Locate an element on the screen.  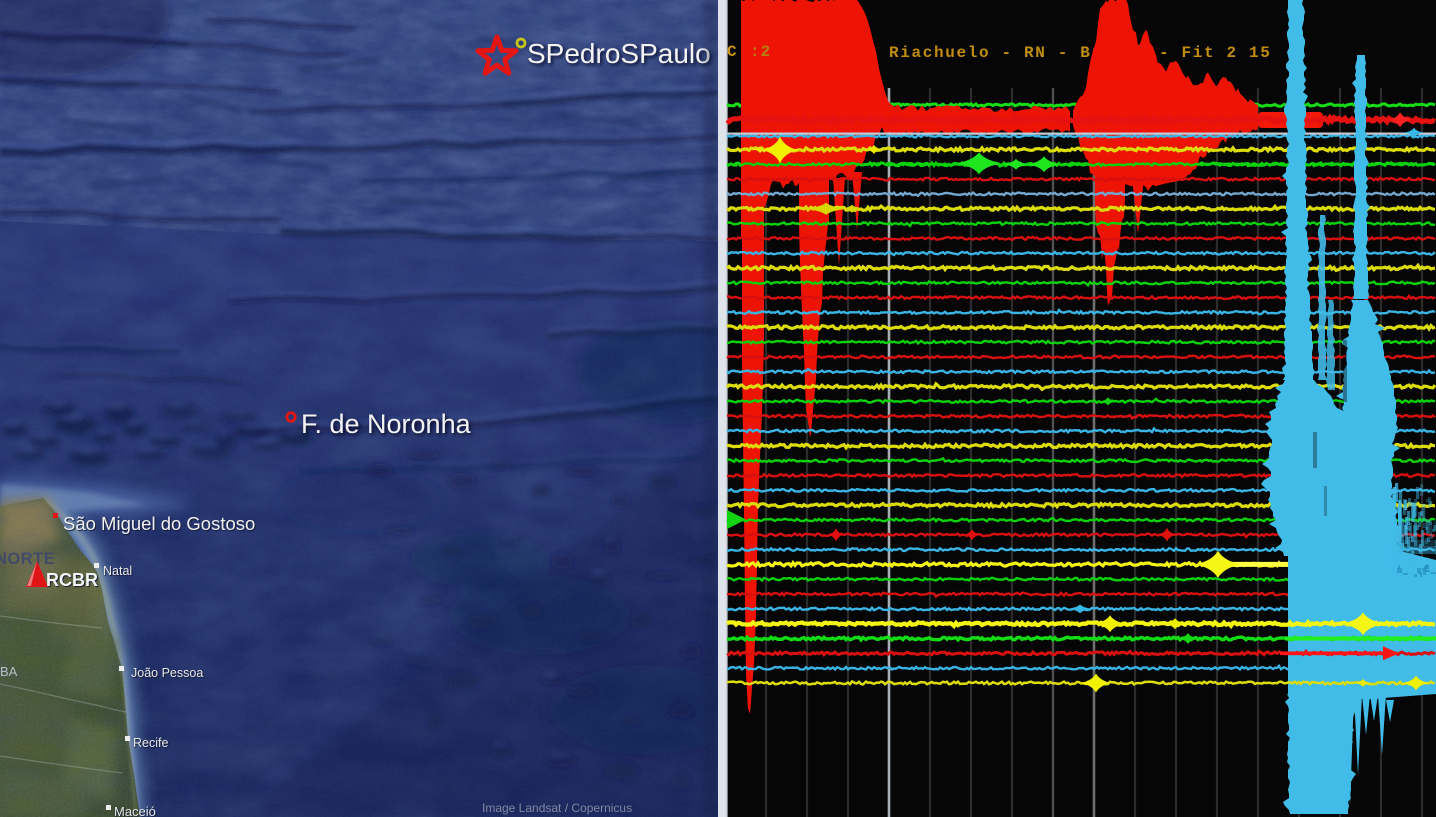
svg-text:Riachuelo - RN - Brasil - Fit: Riachuelo - RN - Brasil - Fit 2 15 is located at coordinates (1080, 53).